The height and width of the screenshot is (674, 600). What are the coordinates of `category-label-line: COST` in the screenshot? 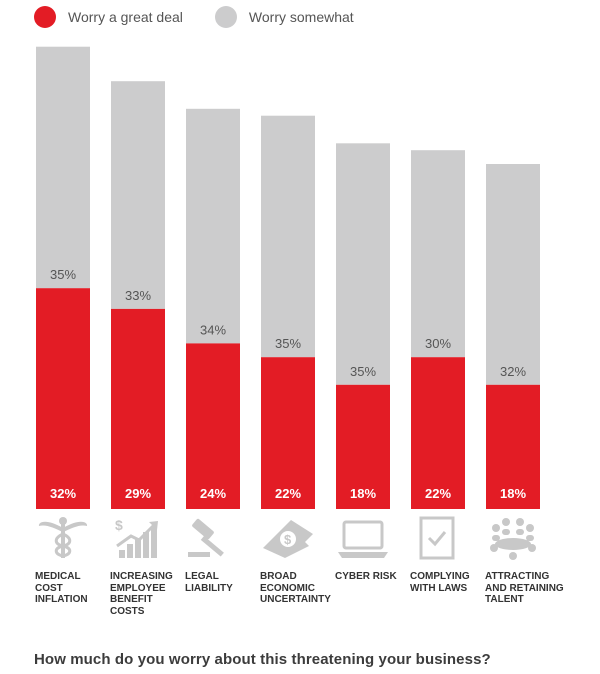 It's located at (49, 588).